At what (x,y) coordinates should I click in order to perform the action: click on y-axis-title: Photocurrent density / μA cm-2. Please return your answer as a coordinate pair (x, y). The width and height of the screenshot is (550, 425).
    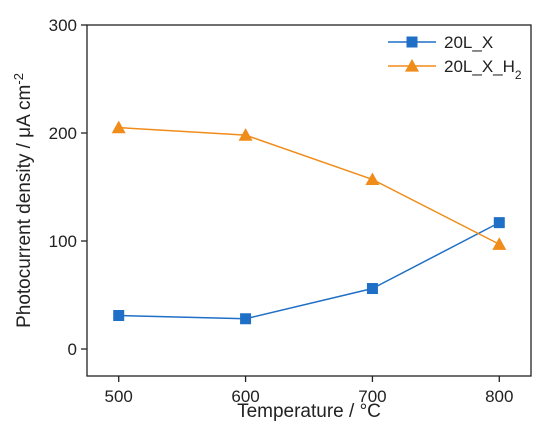
    Looking at the image, I should click on (23, 200).